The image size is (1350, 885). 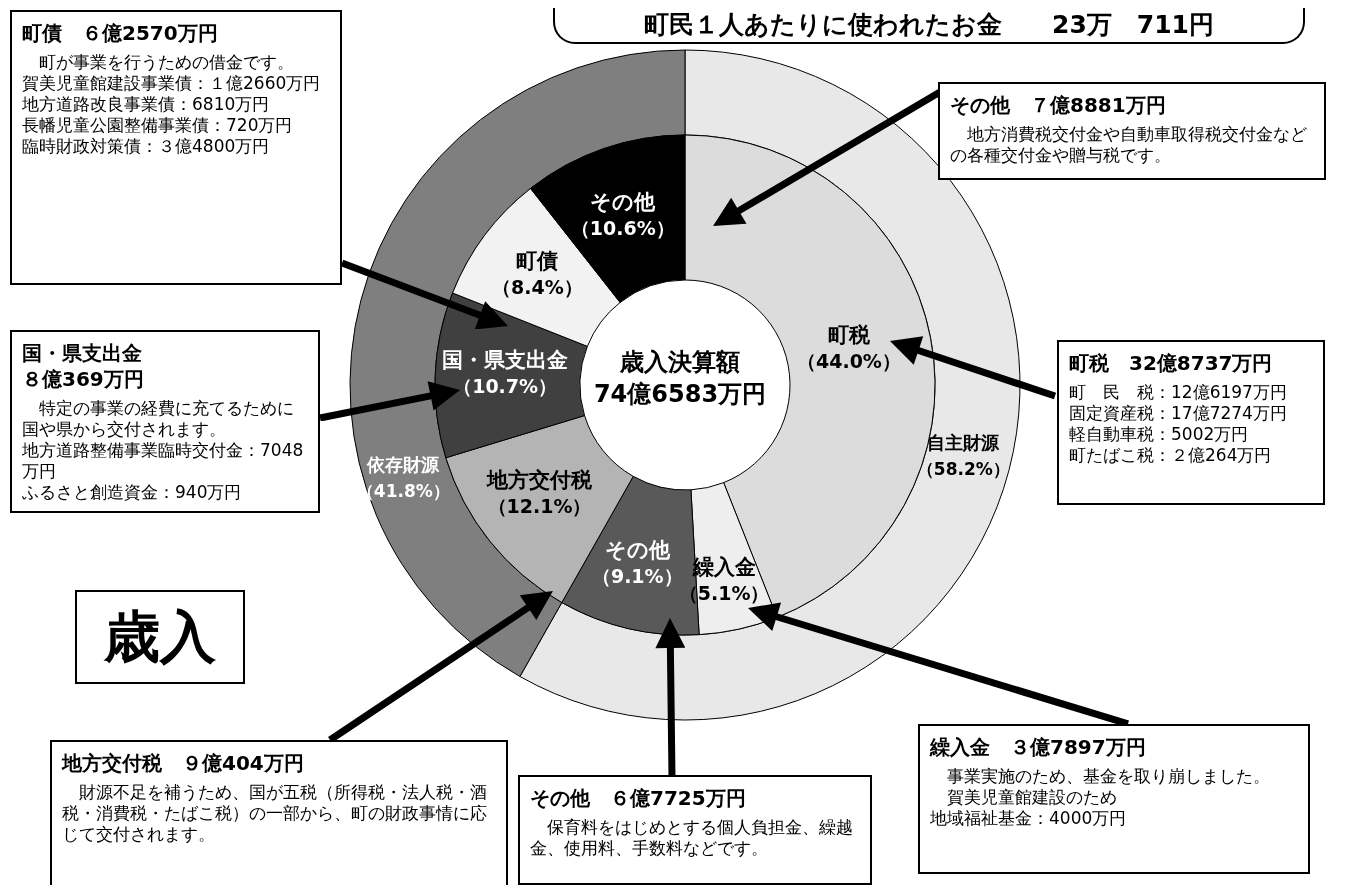 I want to click on text: 地方消費税交付金や自動車取得税交付金などの各種交付金や贈与税です。, so click(x=1129, y=145).